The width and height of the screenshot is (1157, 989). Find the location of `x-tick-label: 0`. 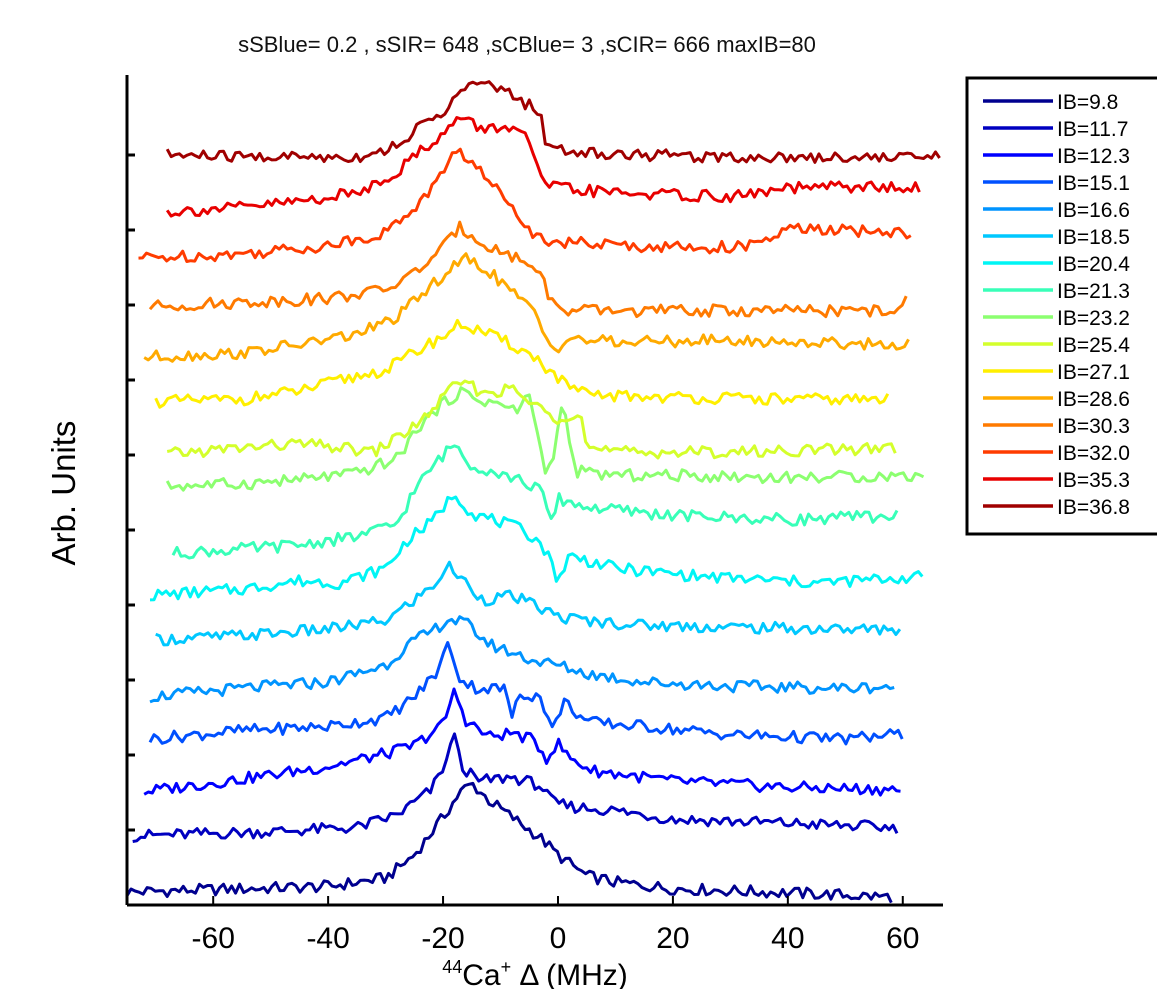

x-tick-label: 0 is located at coordinates (558, 938).